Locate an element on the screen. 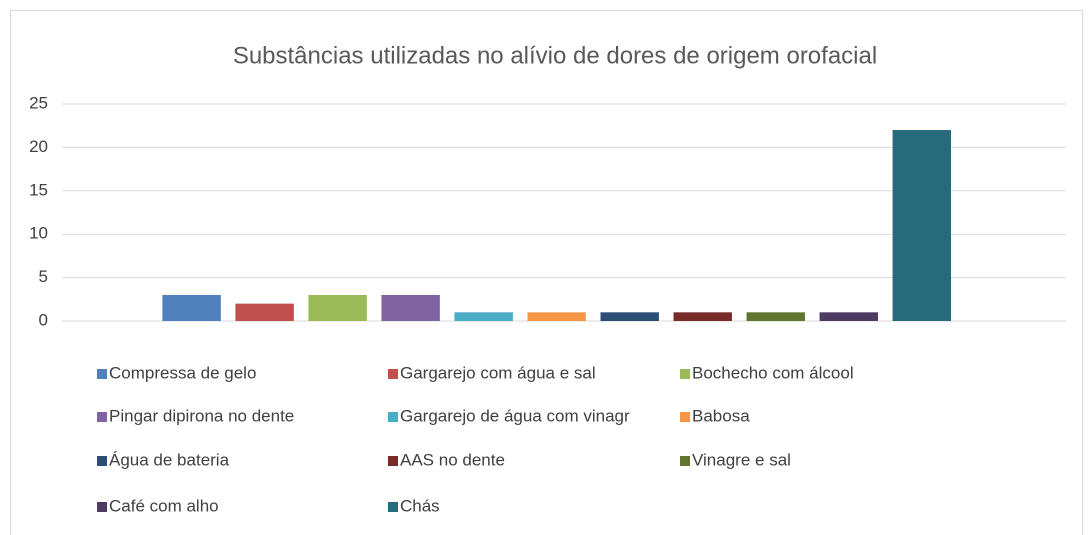 This screenshot has width=1091, height=535. legend-label: Babosa is located at coordinates (721, 415).